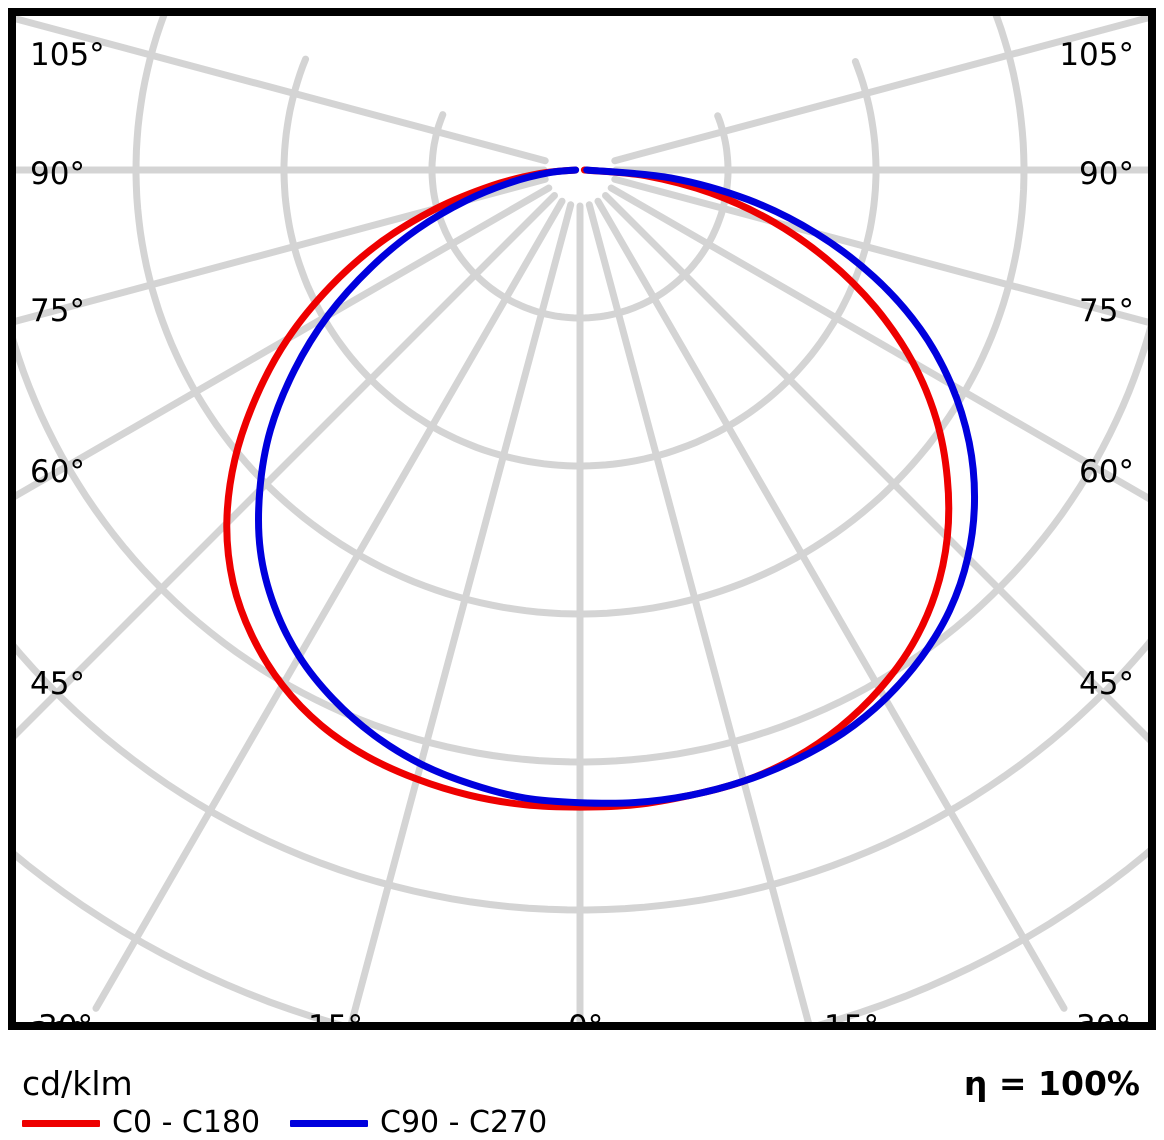 The image size is (1164, 1140). Describe the element at coordinates (57, 174) in the screenshot. I see `left-angle-label: 90°` at that location.